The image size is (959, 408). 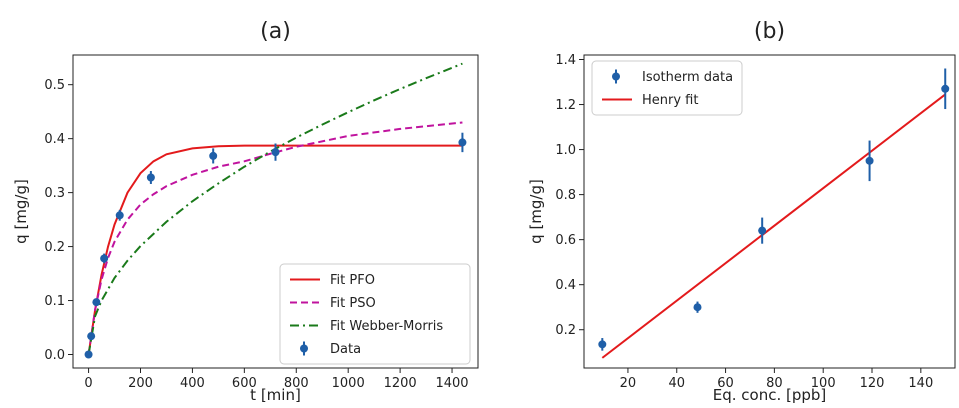 I want to click on y-tick-label: 0.6, so click(x=565, y=240).